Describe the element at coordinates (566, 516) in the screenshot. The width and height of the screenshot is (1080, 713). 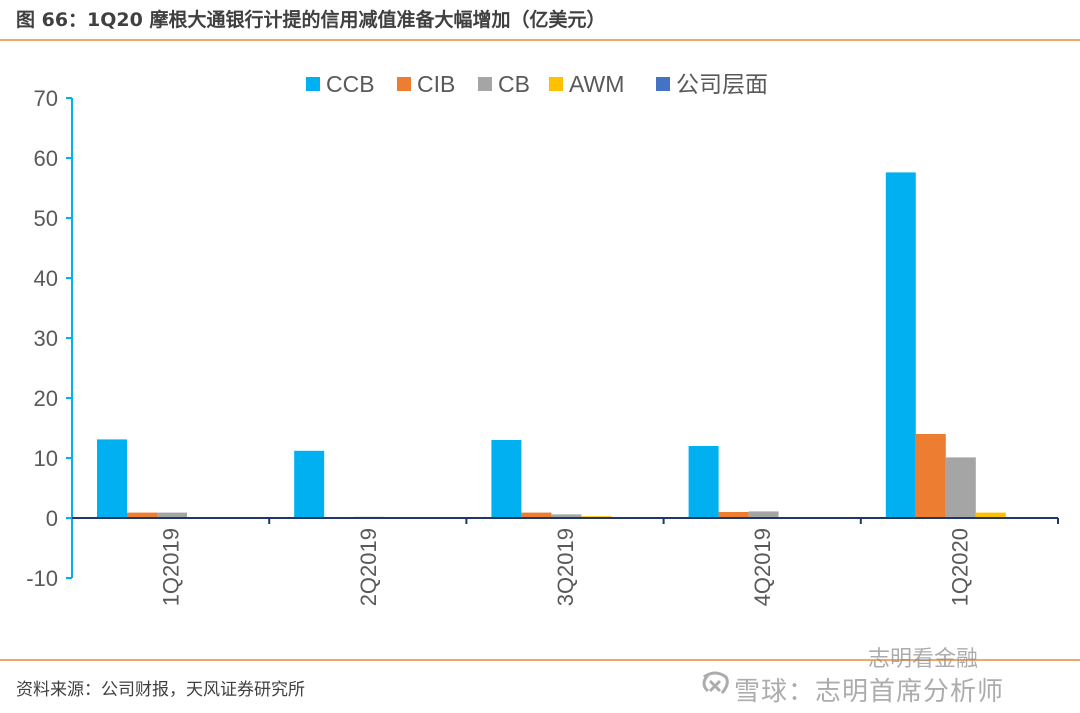
I see `bar-CB-3Q2019` at that location.